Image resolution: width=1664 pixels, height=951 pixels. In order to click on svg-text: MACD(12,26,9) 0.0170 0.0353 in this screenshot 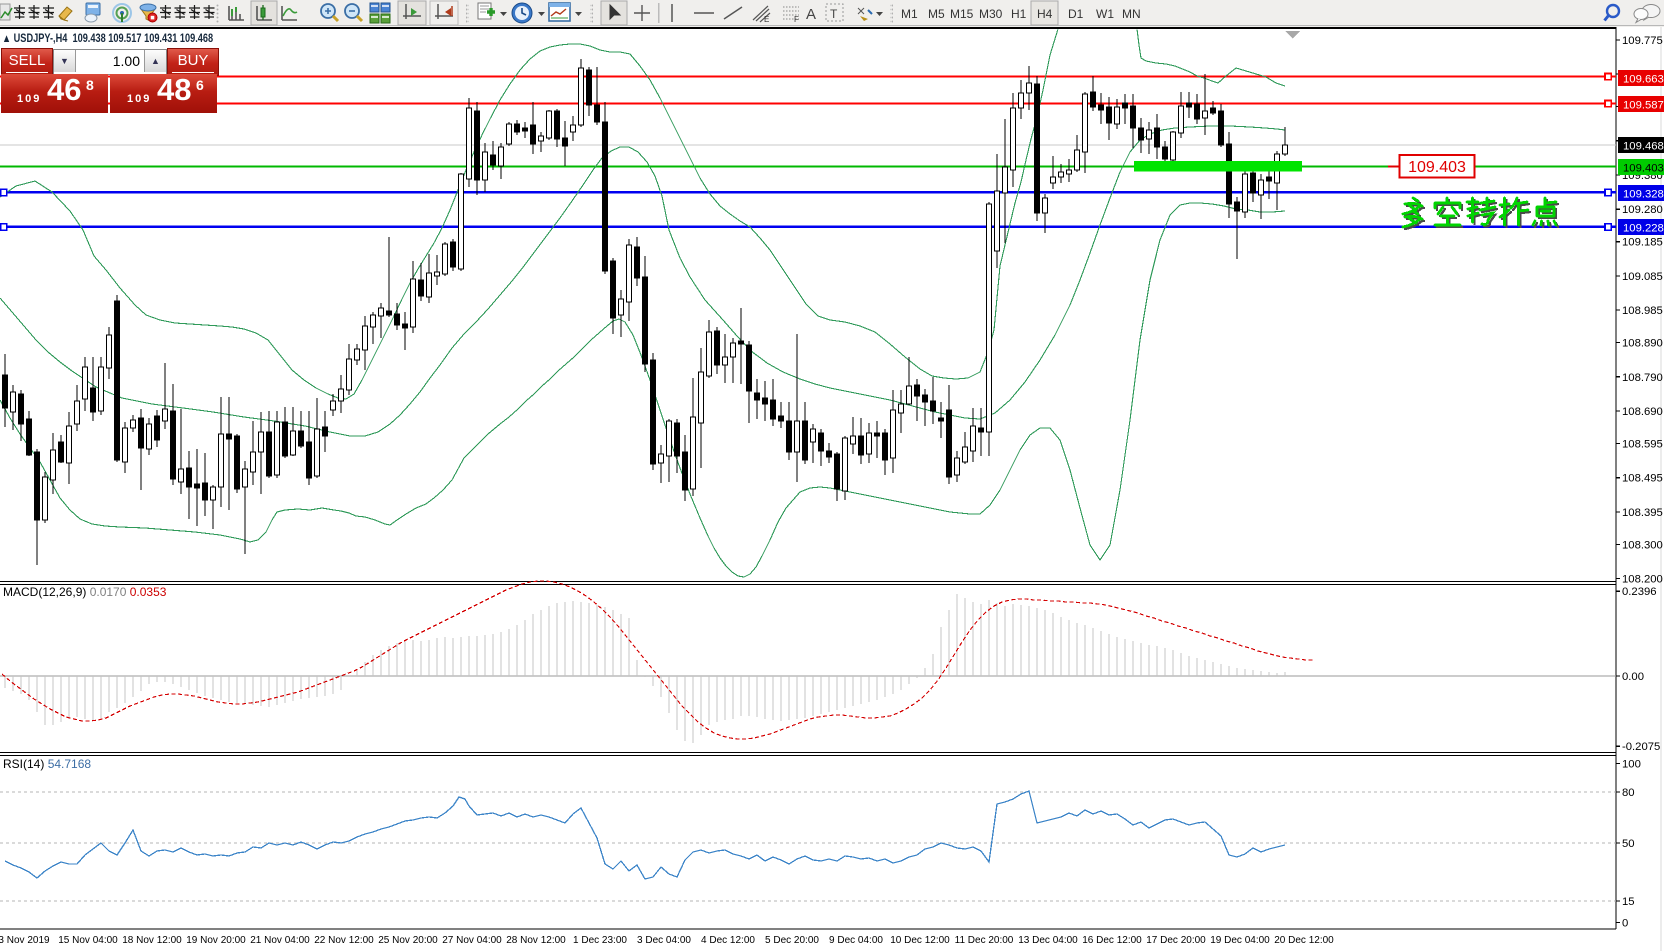, I will do `click(85, 592)`.